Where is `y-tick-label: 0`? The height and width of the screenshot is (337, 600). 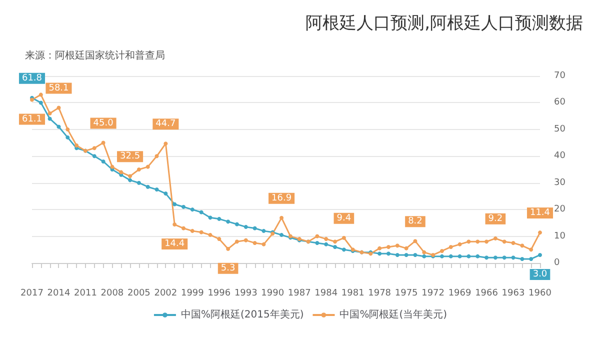
y-tick-label: 0 is located at coordinates (557, 263).